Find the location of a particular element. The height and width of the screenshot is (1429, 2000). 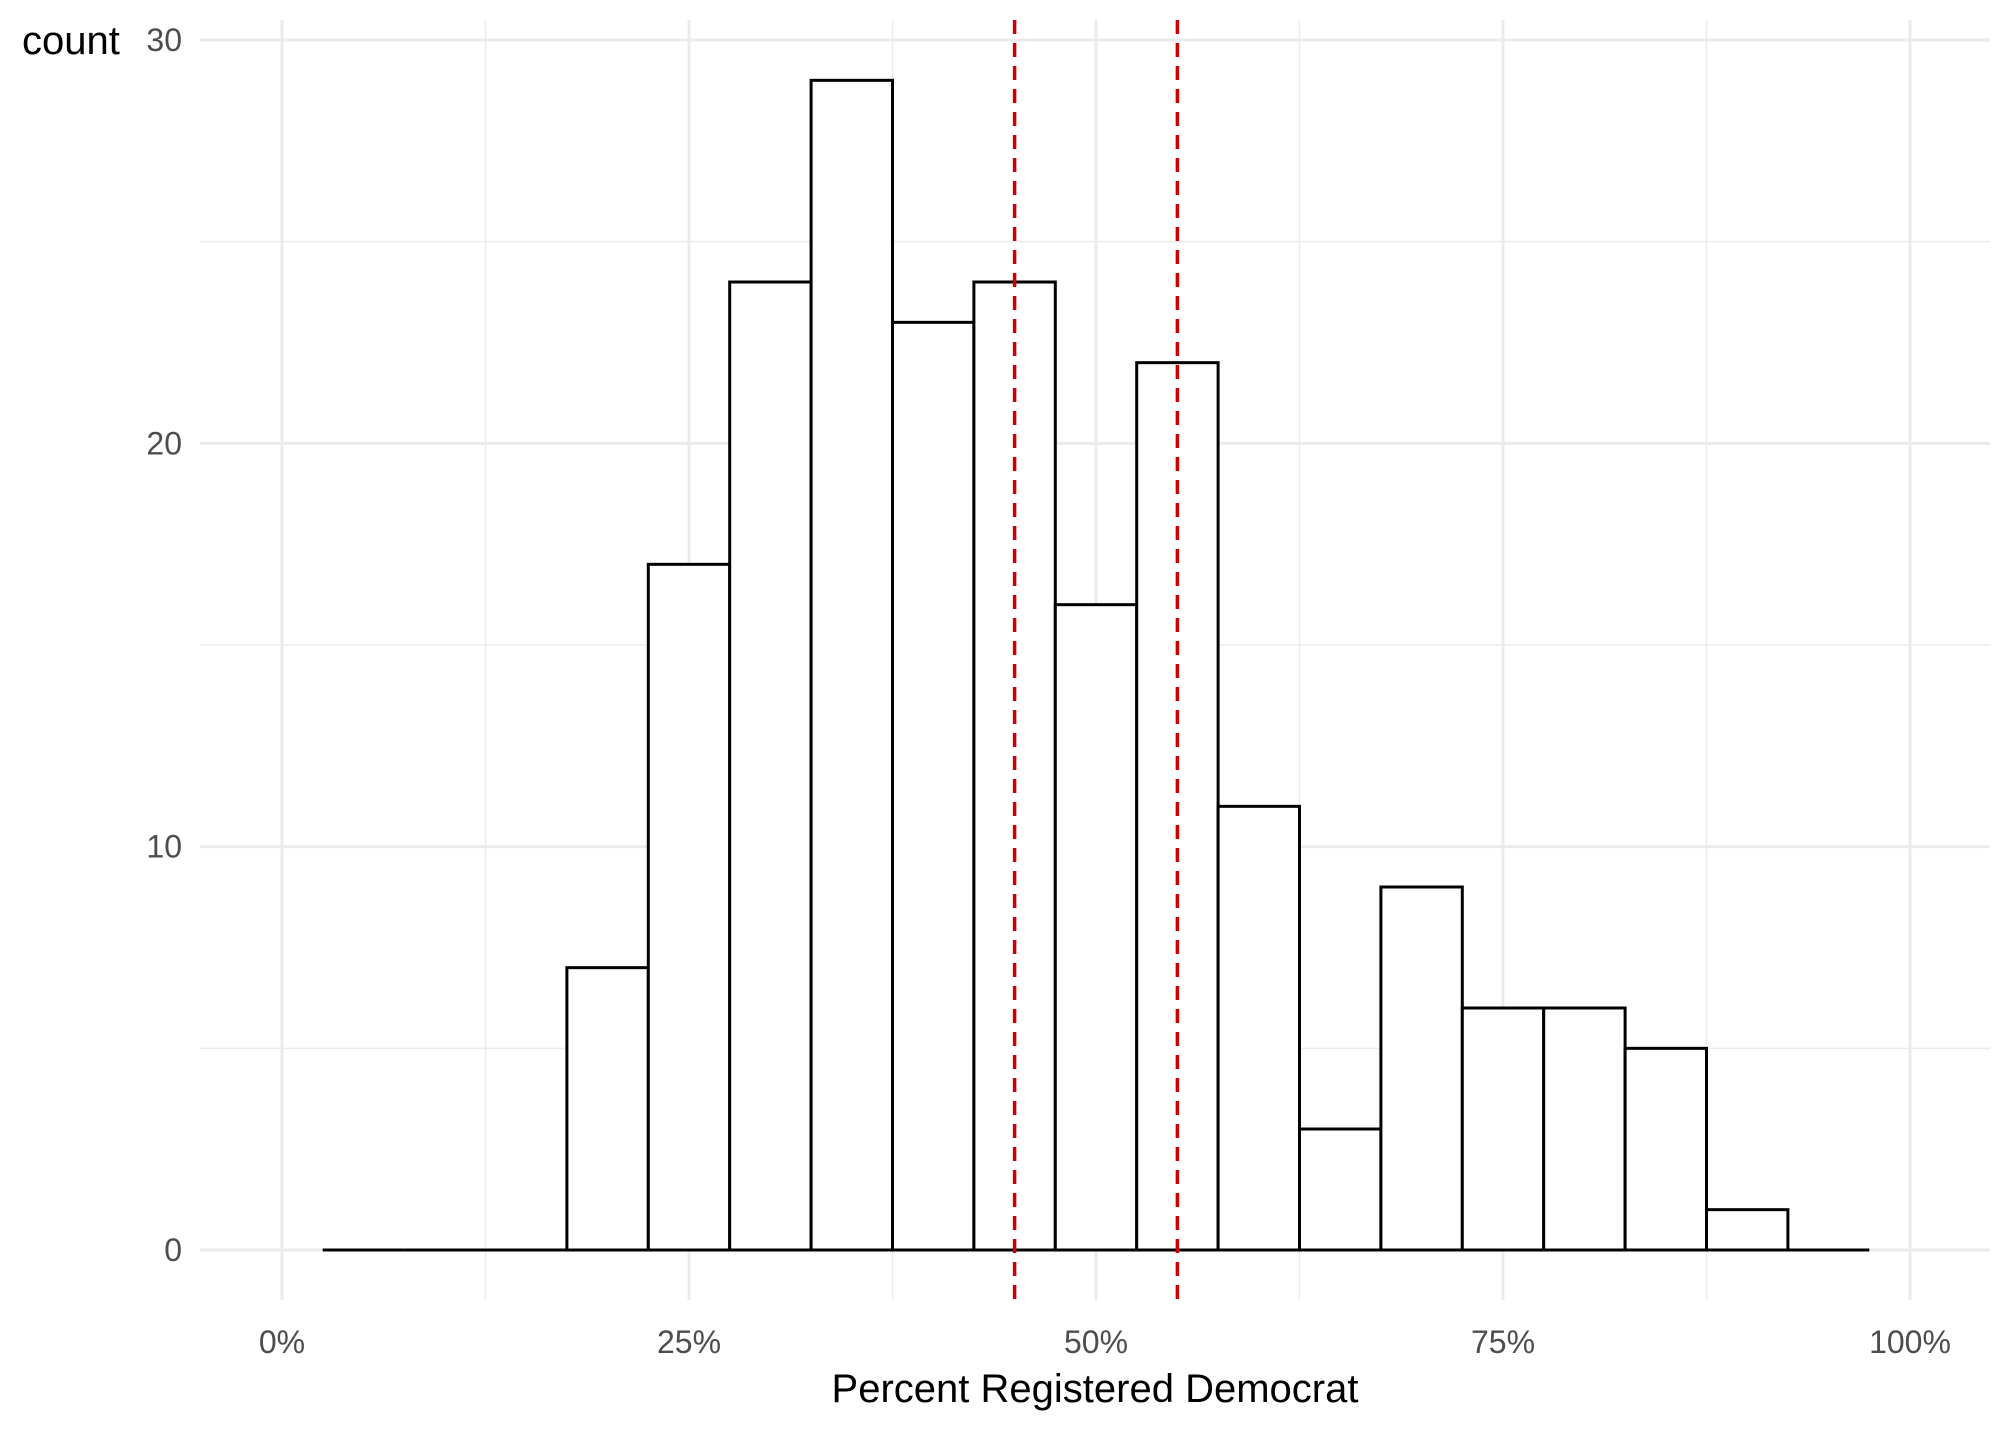

x-tick-label: 50% is located at coordinates (1096, 1342).